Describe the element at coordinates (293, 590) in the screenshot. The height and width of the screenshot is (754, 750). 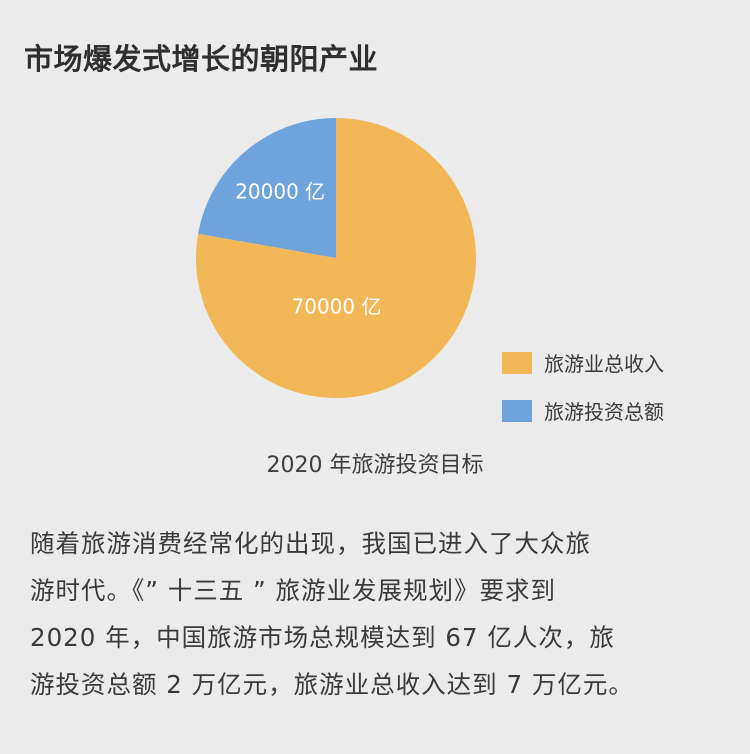
I see `body-line: 游时代。《” 十三五 ” 旅游业发展规划》要求到` at that location.